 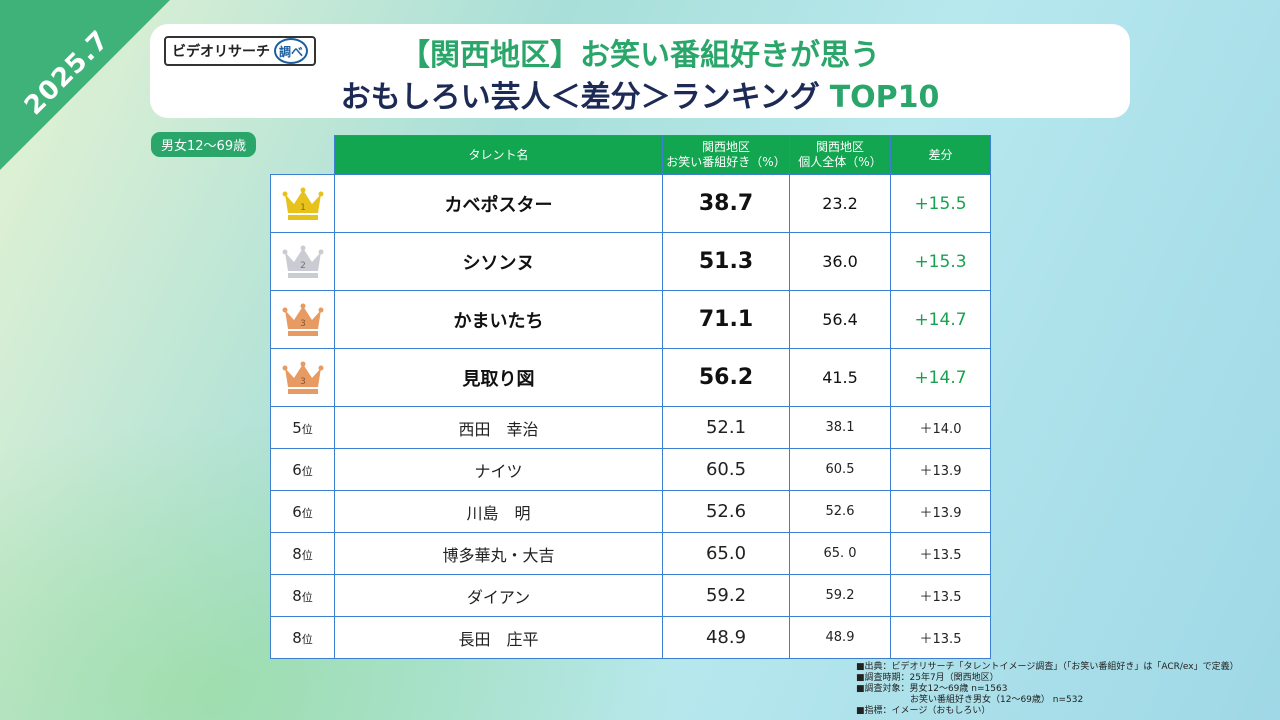 I want to click on table-row: 3 かまいたち 71.1 56.4 +14.7, so click(x=630, y=319).